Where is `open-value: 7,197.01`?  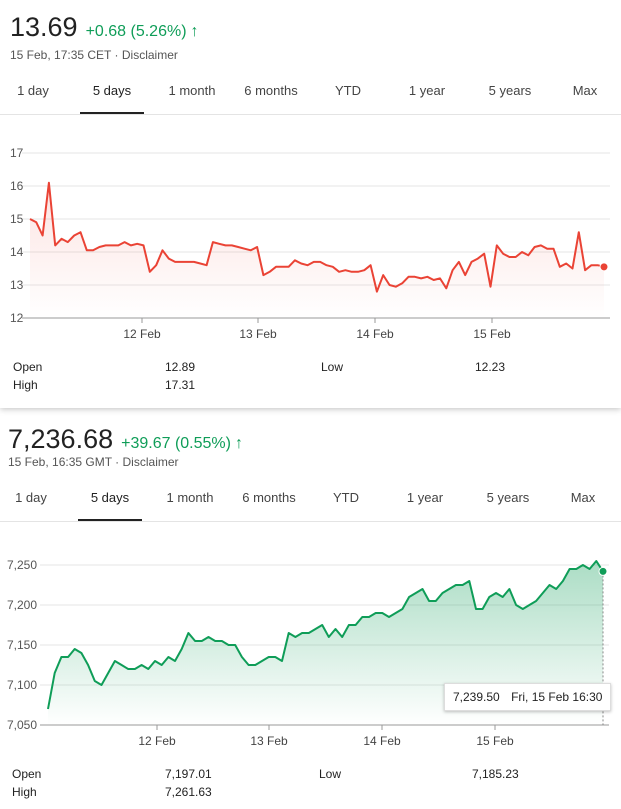
open-value: 7,197.01 is located at coordinates (188, 774).